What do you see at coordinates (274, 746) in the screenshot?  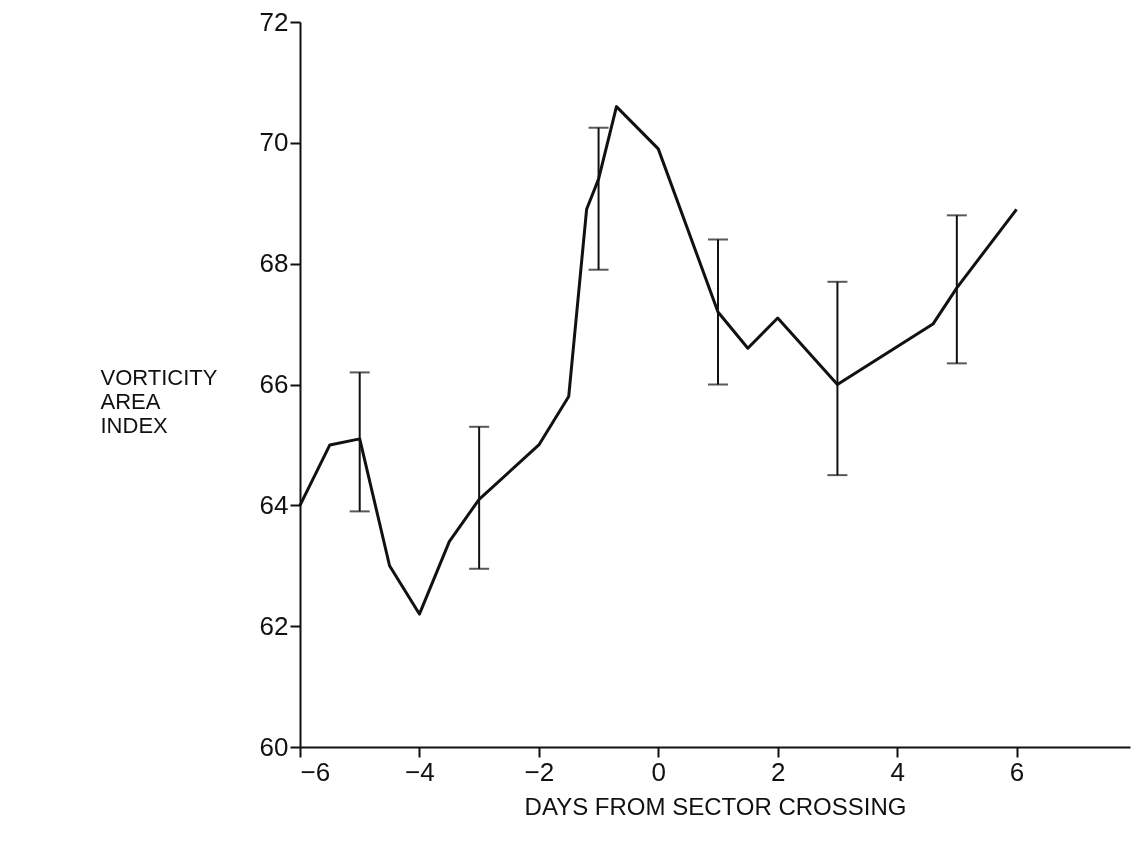 I see `y-tick-label: 60` at bounding box center [274, 746].